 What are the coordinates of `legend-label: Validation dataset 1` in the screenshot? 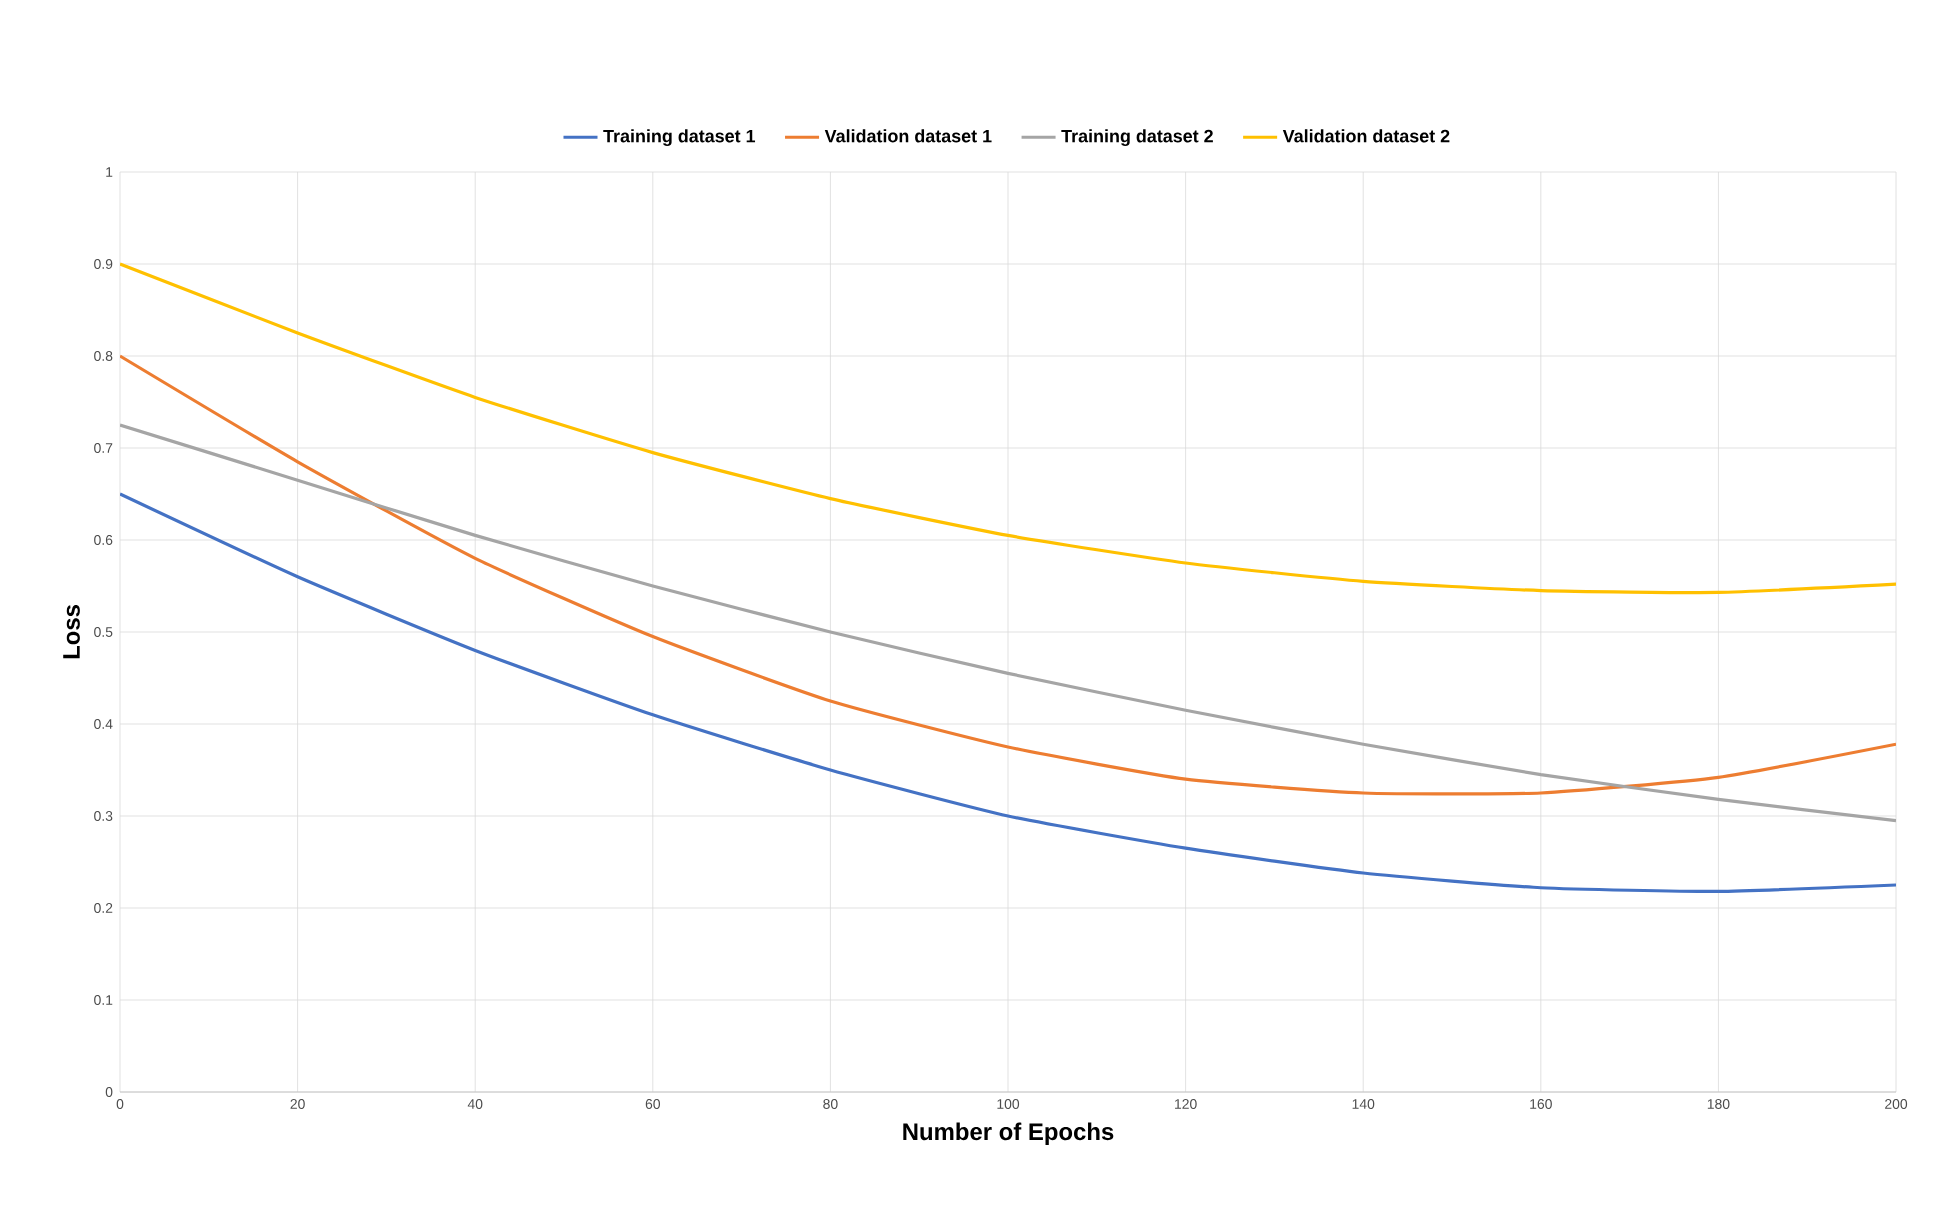 It's located at (908, 136).